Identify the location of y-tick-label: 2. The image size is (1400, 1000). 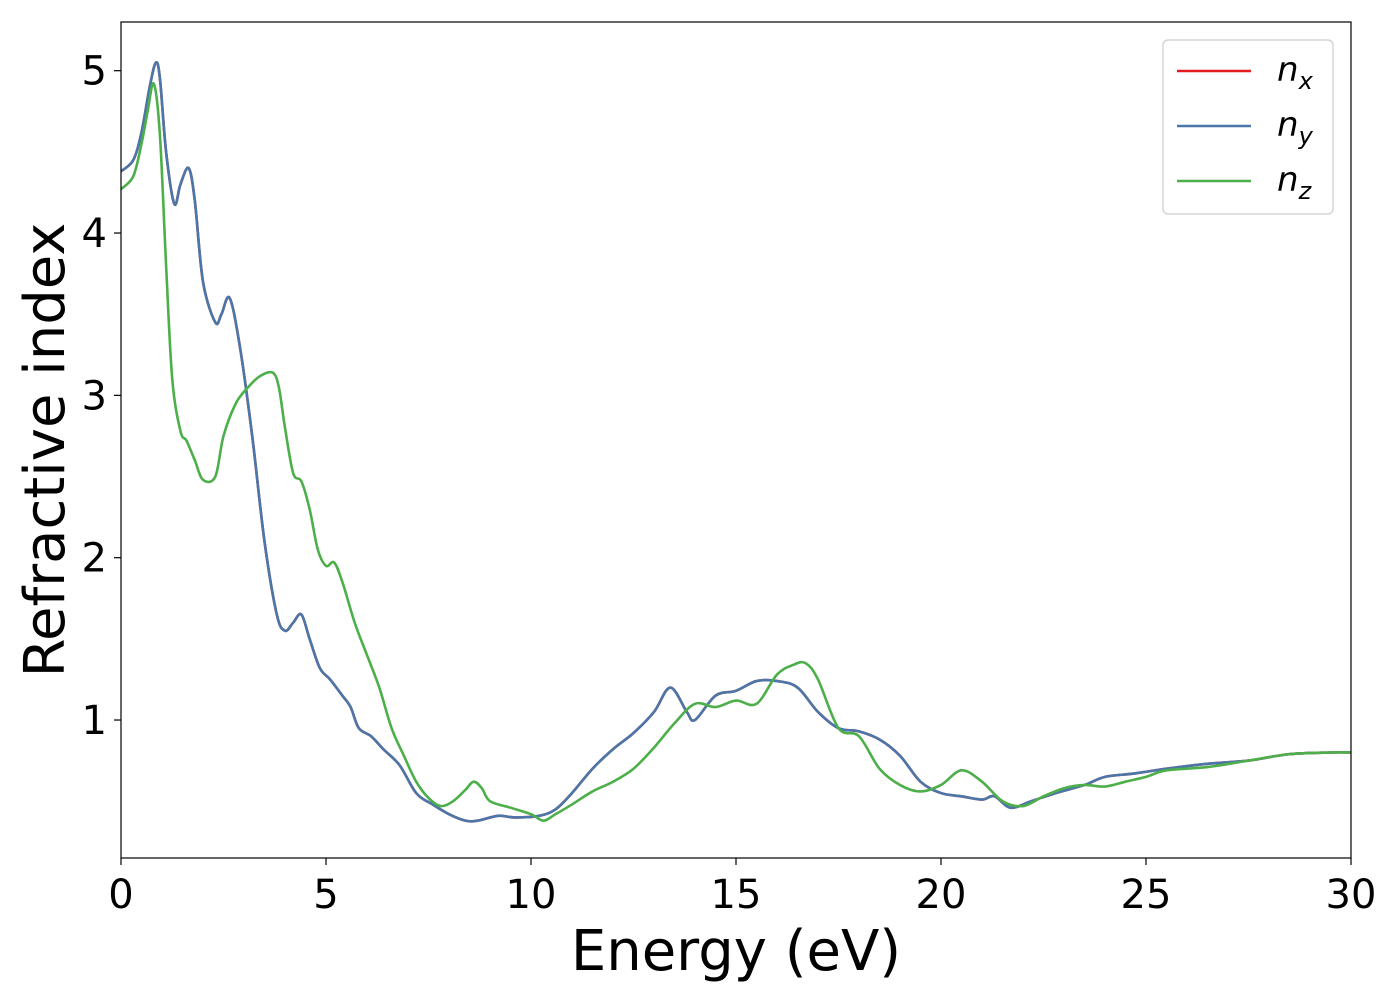
(94, 559).